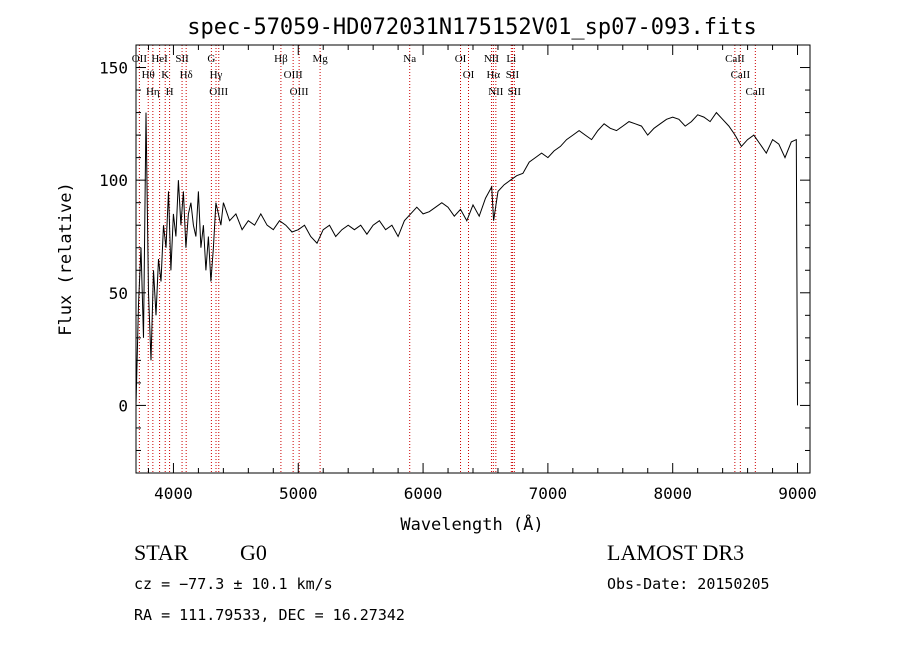  Describe the element at coordinates (548, 493) in the screenshot. I see `x-tick-label: 7000` at that location.